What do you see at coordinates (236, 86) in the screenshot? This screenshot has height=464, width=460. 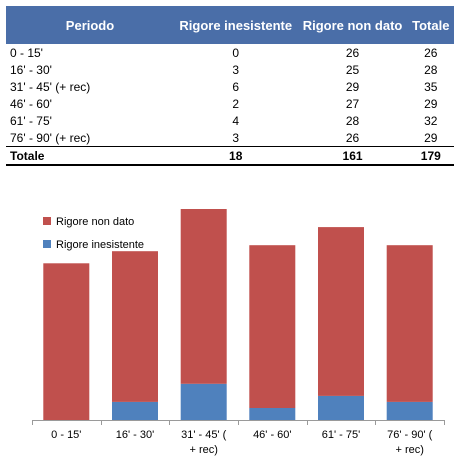 I see `cell-rigore-inesistente: 6` at bounding box center [236, 86].